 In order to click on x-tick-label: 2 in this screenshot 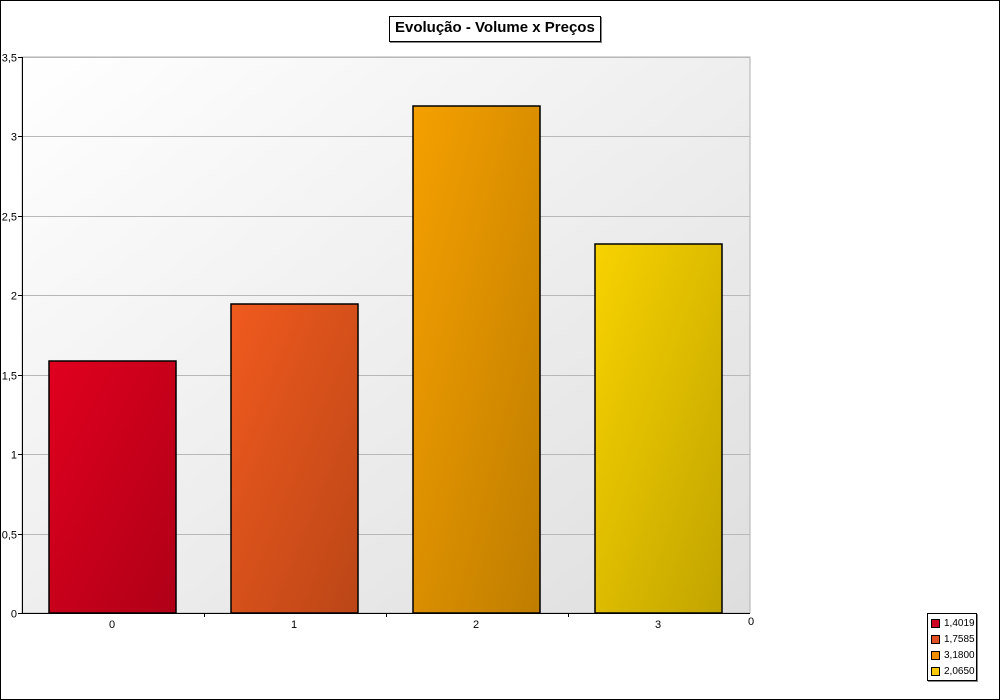, I will do `click(476, 625)`.